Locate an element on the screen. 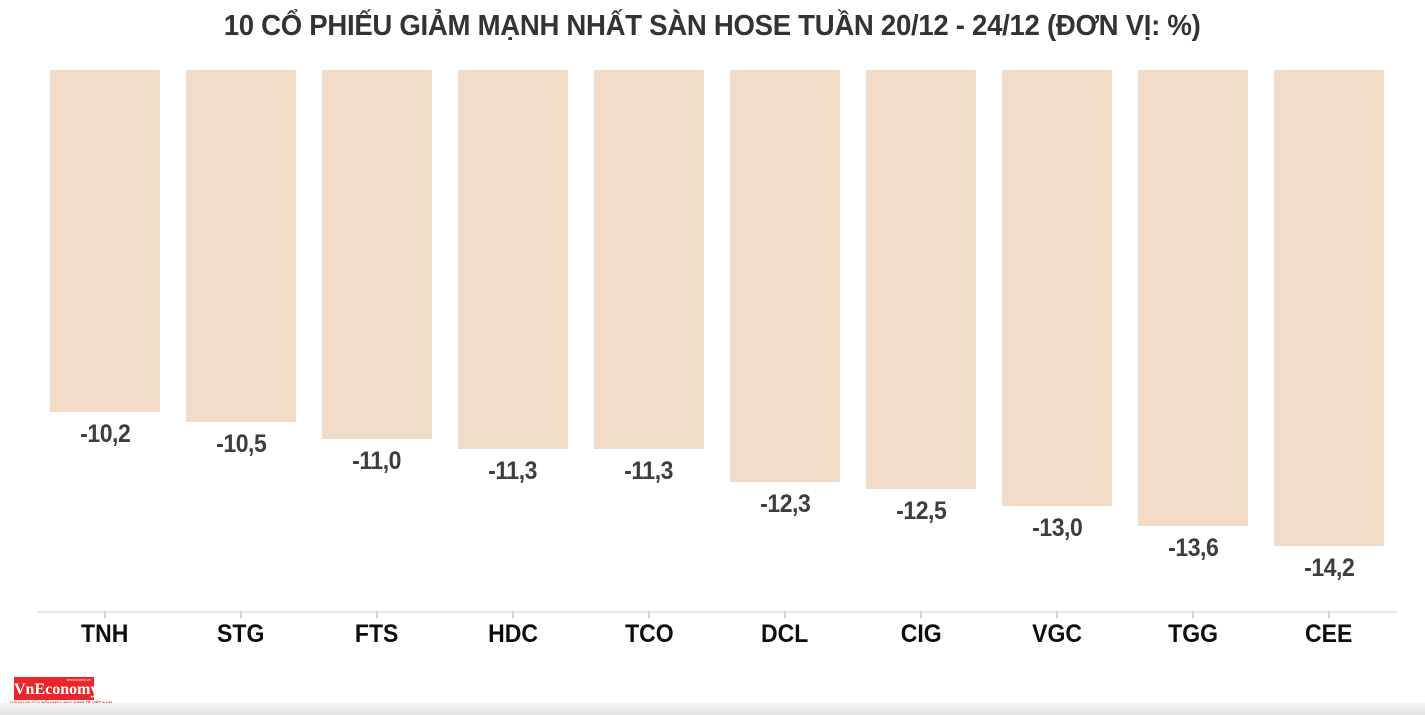 Image resolution: width=1425 pixels, height=715 pixels. x-axis-label-cig: CIG is located at coordinates (921, 634).